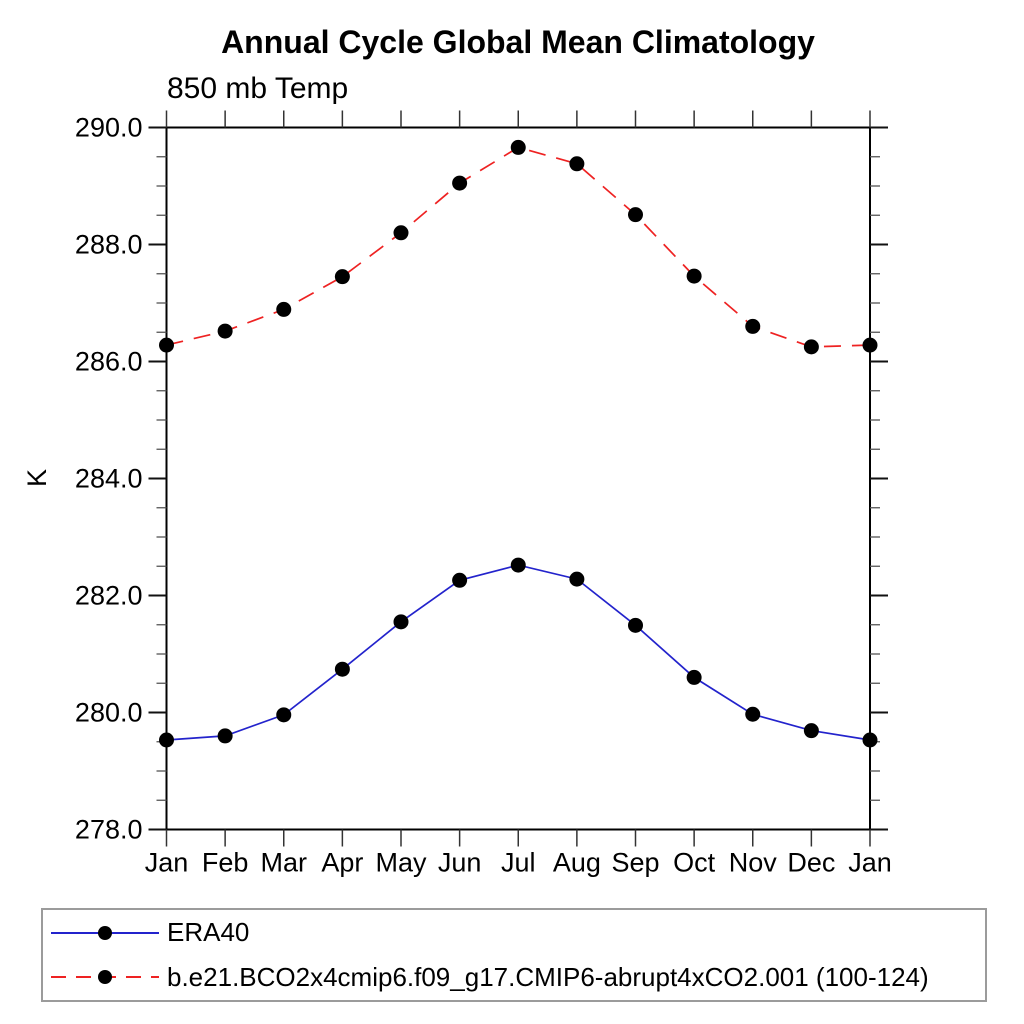 The height and width of the screenshot is (1024, 1024). What do you see at coordinates (105, 977) in the screenshot?
I see `legend-line-dashed-icon` at bounding box center [105, 977].